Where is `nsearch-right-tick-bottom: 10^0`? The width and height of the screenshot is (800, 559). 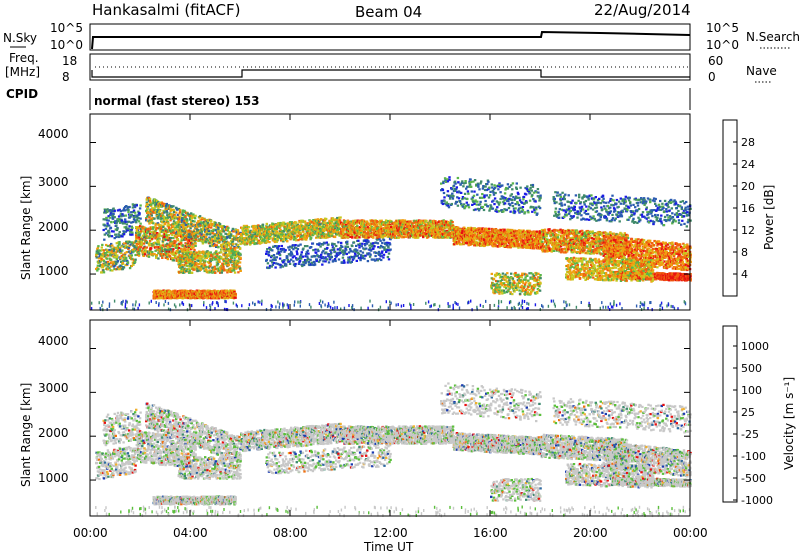 nsearch-right-tick-bottom: 10^0 is located at coordinates (722, 45).